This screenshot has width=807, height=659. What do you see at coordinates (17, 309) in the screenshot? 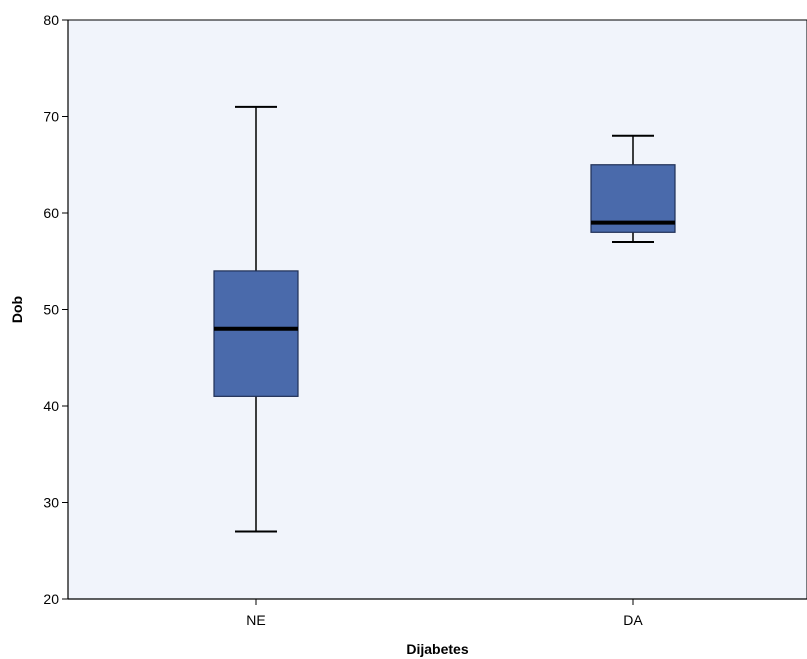
I see `y-axis-title: Dob` at bounding box center [17, 309].